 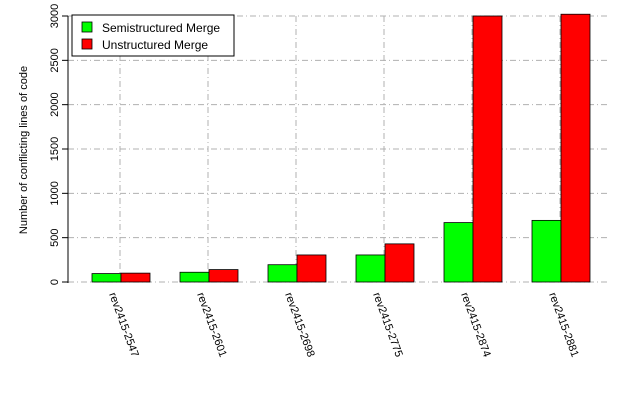 What do you see at coordinates (299, 325) in the screenshot?
I see `x-tick-label: rev2415-2698` at bounding box center [299, 325].